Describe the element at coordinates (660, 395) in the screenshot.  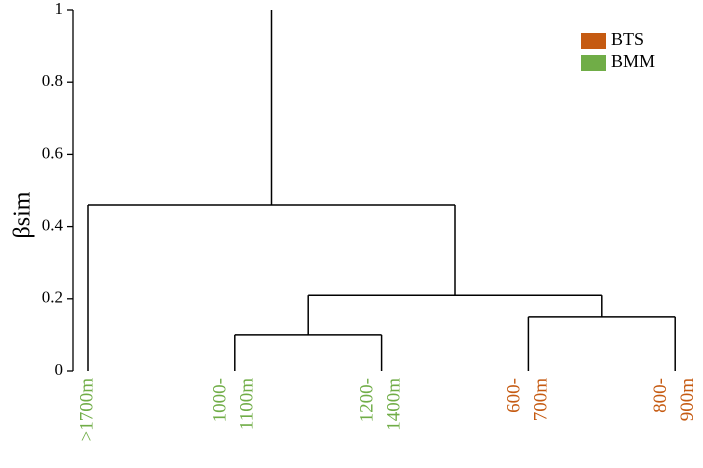
I see `leaf-label: 800-` at that location.